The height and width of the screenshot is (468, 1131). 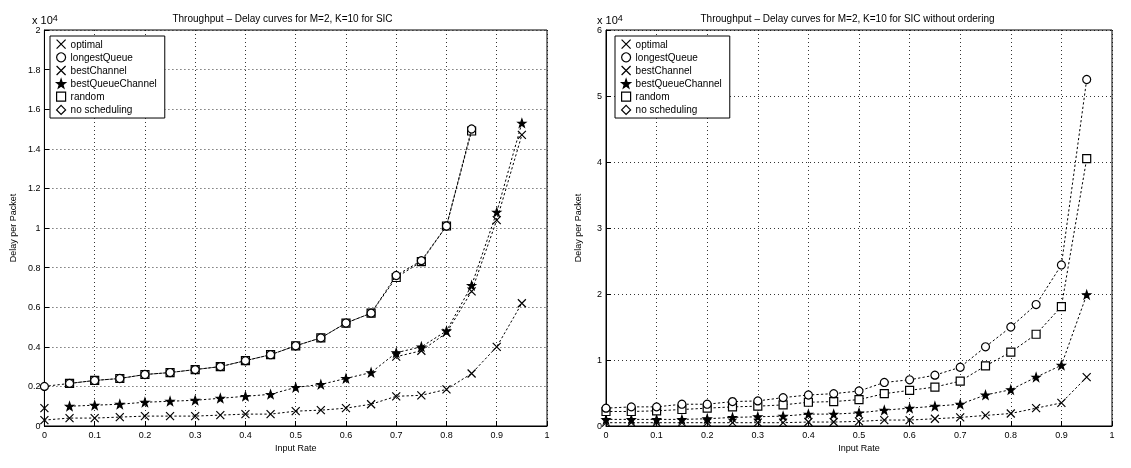 What do you see at coordinates (34, 346) in the screenshot?
I see `y-tick-label: 0.4` at bounding box center [34, 346].